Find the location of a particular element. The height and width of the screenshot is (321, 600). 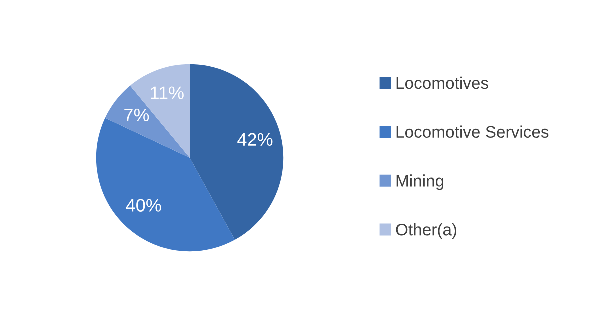

legend-label: Locomotive Services is located at coordinates (472, 132).